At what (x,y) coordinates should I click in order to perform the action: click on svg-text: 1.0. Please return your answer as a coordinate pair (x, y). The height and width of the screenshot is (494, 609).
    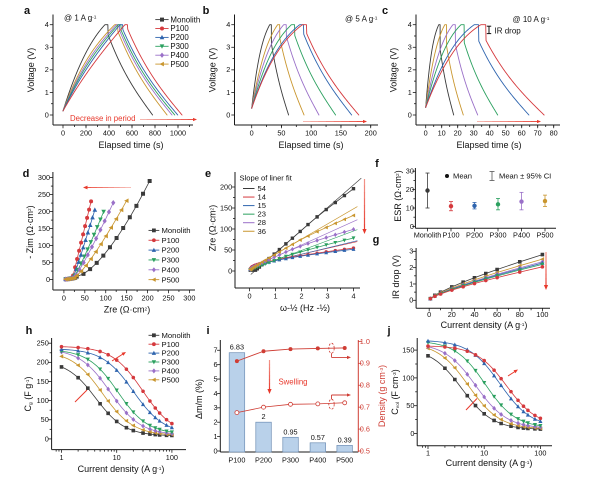
    Looking at the image, I should click on (365, 341).